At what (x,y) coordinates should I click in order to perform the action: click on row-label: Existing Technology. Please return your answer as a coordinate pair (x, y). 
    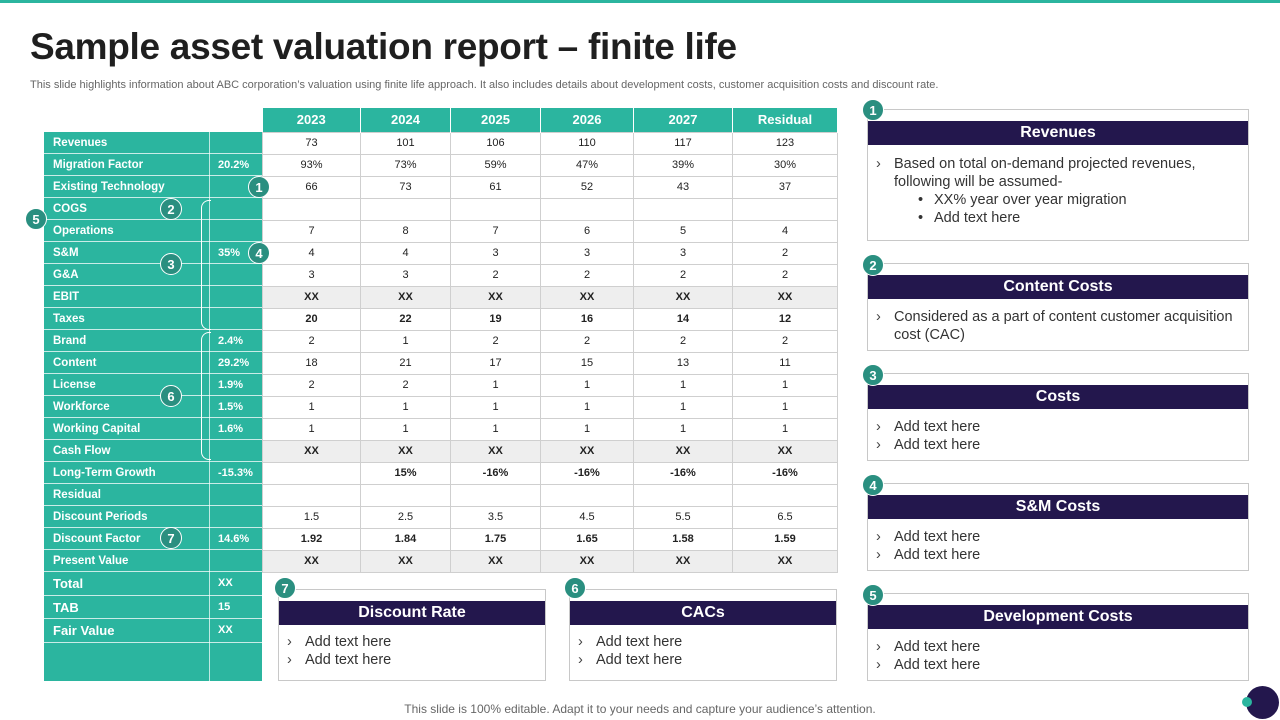
    Looking at the image, I should click on (153, 187).